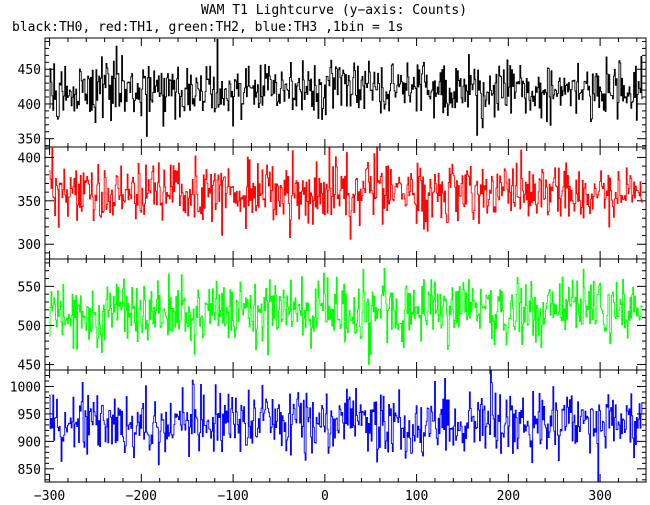  I want to click on y-tick-label: 300, so click(29, 245).